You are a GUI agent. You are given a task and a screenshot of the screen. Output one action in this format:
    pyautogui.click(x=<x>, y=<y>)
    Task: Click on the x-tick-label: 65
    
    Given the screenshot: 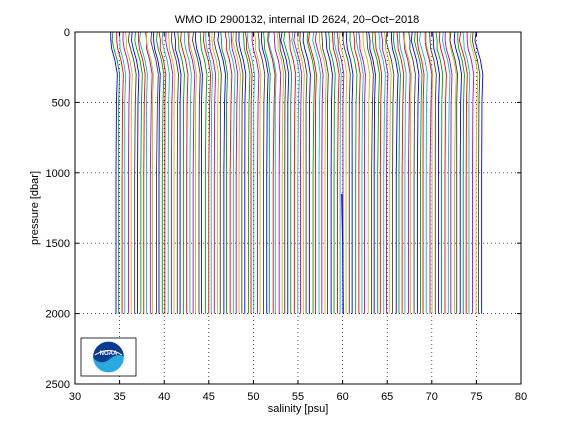 What is the action you would take?
    pyautogui.click(x=387, y=397)
    